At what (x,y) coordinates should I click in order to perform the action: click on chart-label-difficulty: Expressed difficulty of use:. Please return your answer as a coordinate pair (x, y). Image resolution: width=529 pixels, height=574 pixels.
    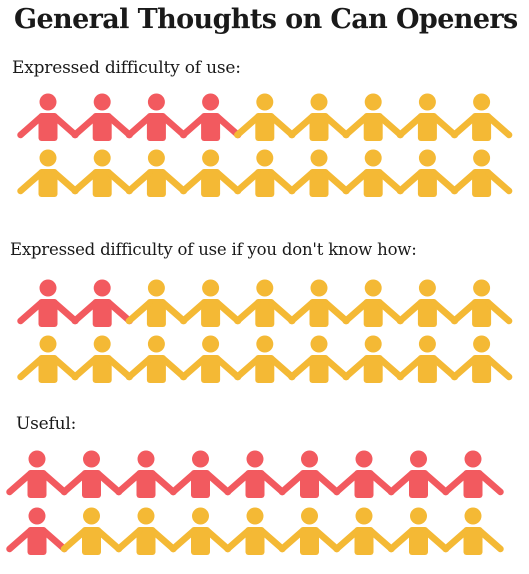
    Looking at the image, I should click on (126, 68).